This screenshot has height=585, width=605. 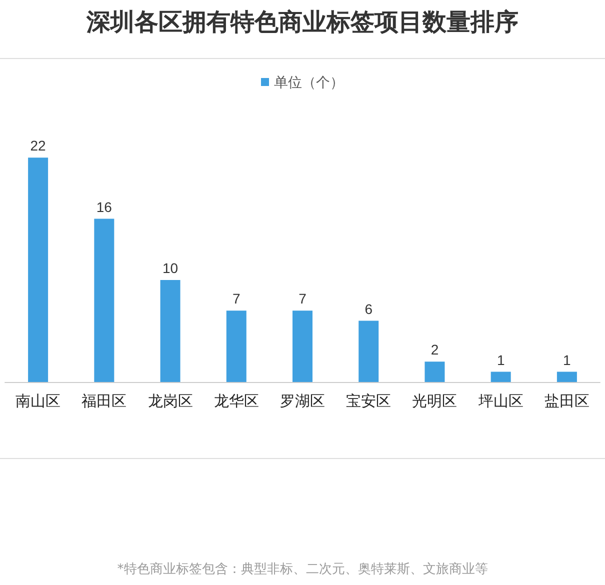 I want to click on data-label: 22, so click(x=38, y=146).